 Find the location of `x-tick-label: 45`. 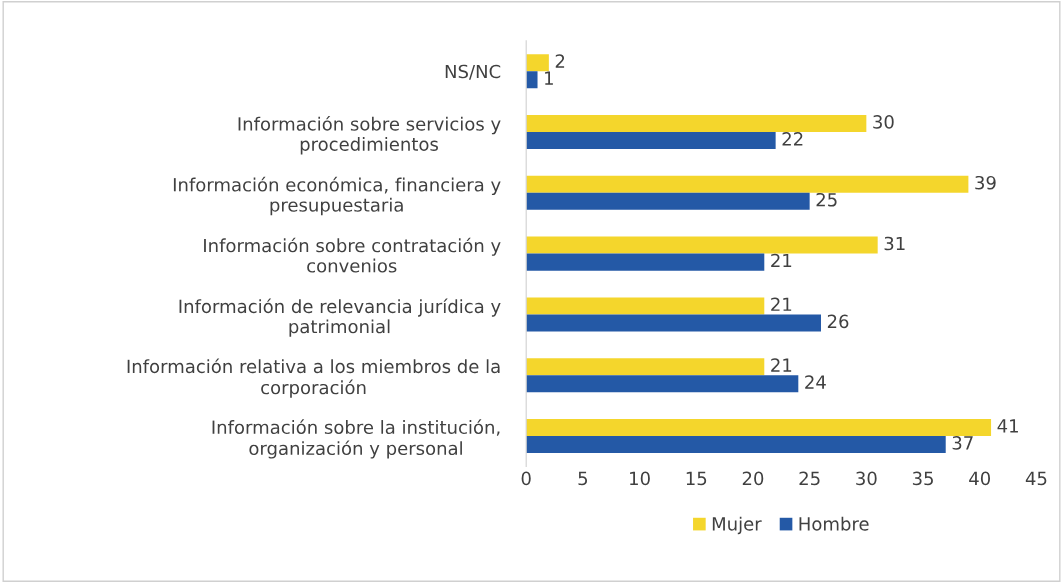

x-tick-label: 45 is located at coordinates (1036, 478).